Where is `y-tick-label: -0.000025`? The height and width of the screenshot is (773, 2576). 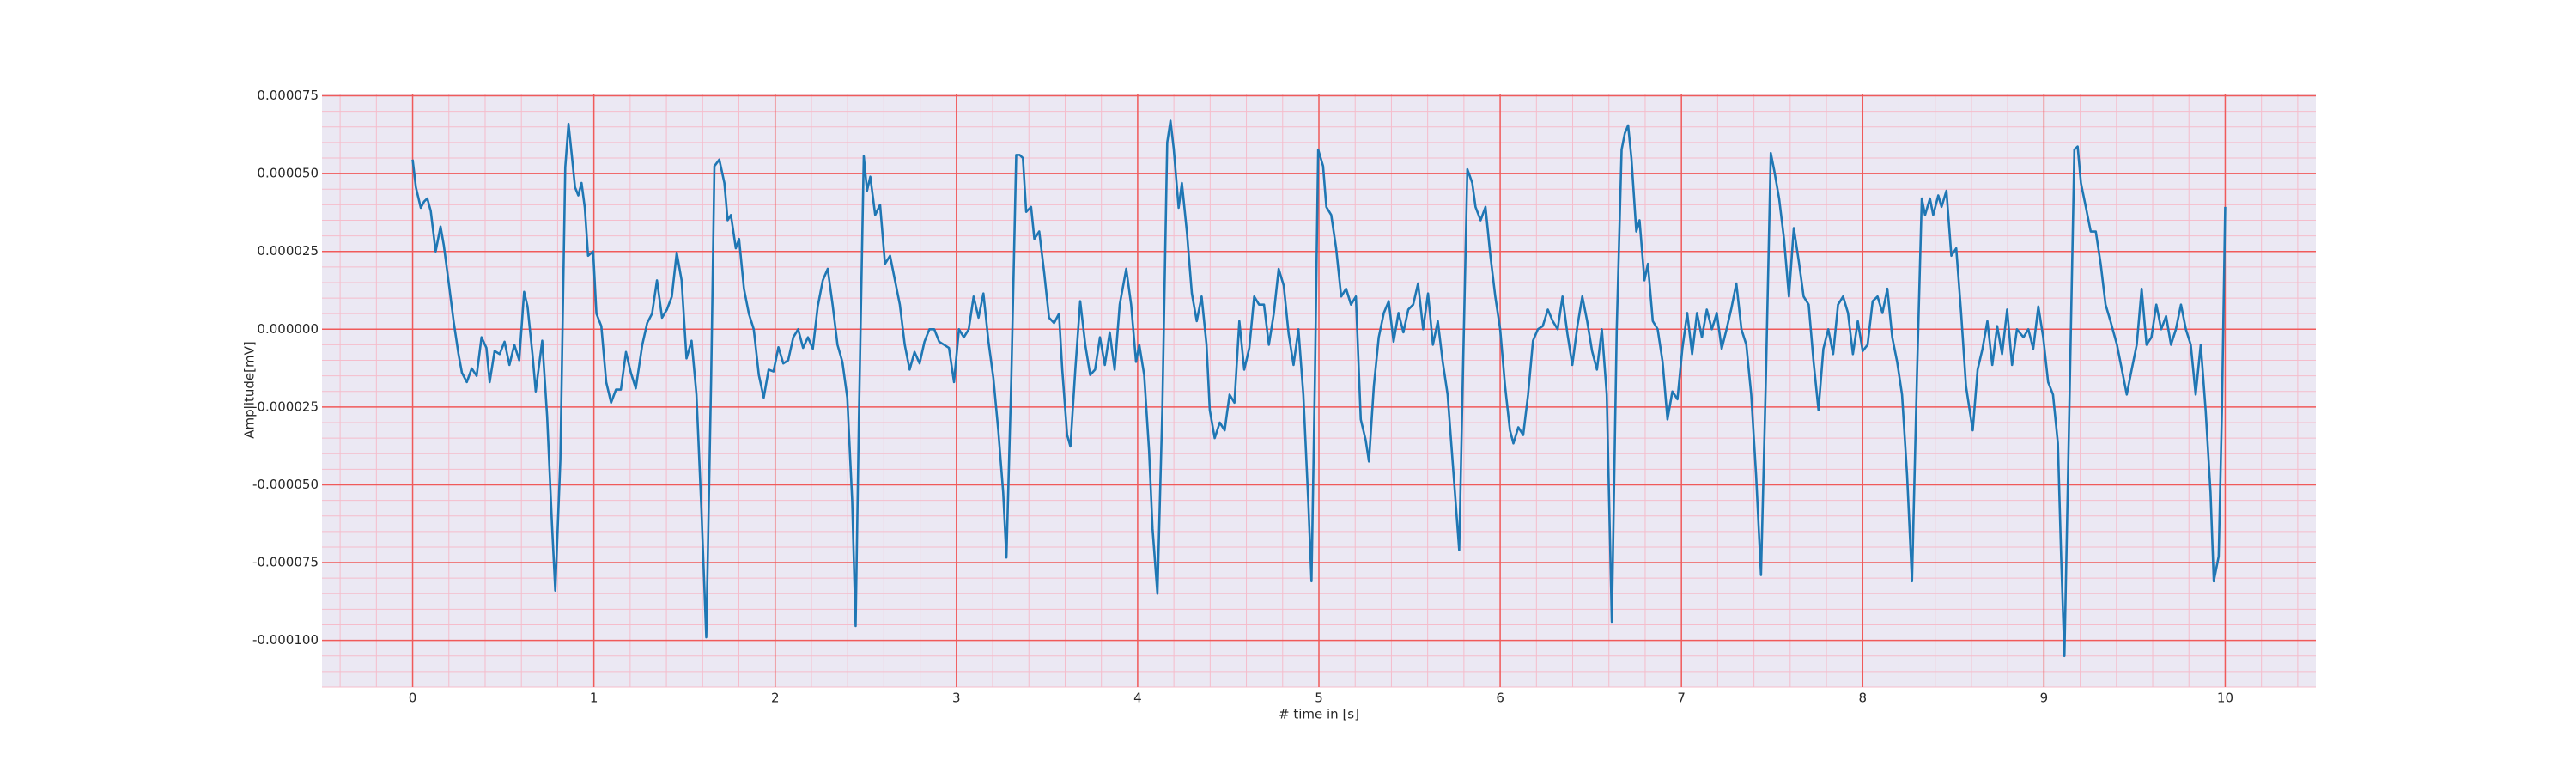
y-tick-label: -0.000025 is located at coordinates (285, 406).